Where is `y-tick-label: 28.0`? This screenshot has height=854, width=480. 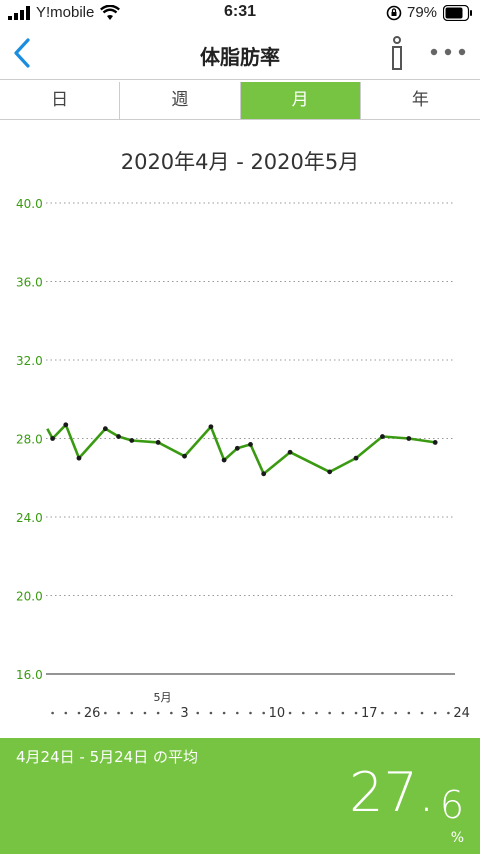 y-tick-label: 28.0 is located at coordinates (29, 440).